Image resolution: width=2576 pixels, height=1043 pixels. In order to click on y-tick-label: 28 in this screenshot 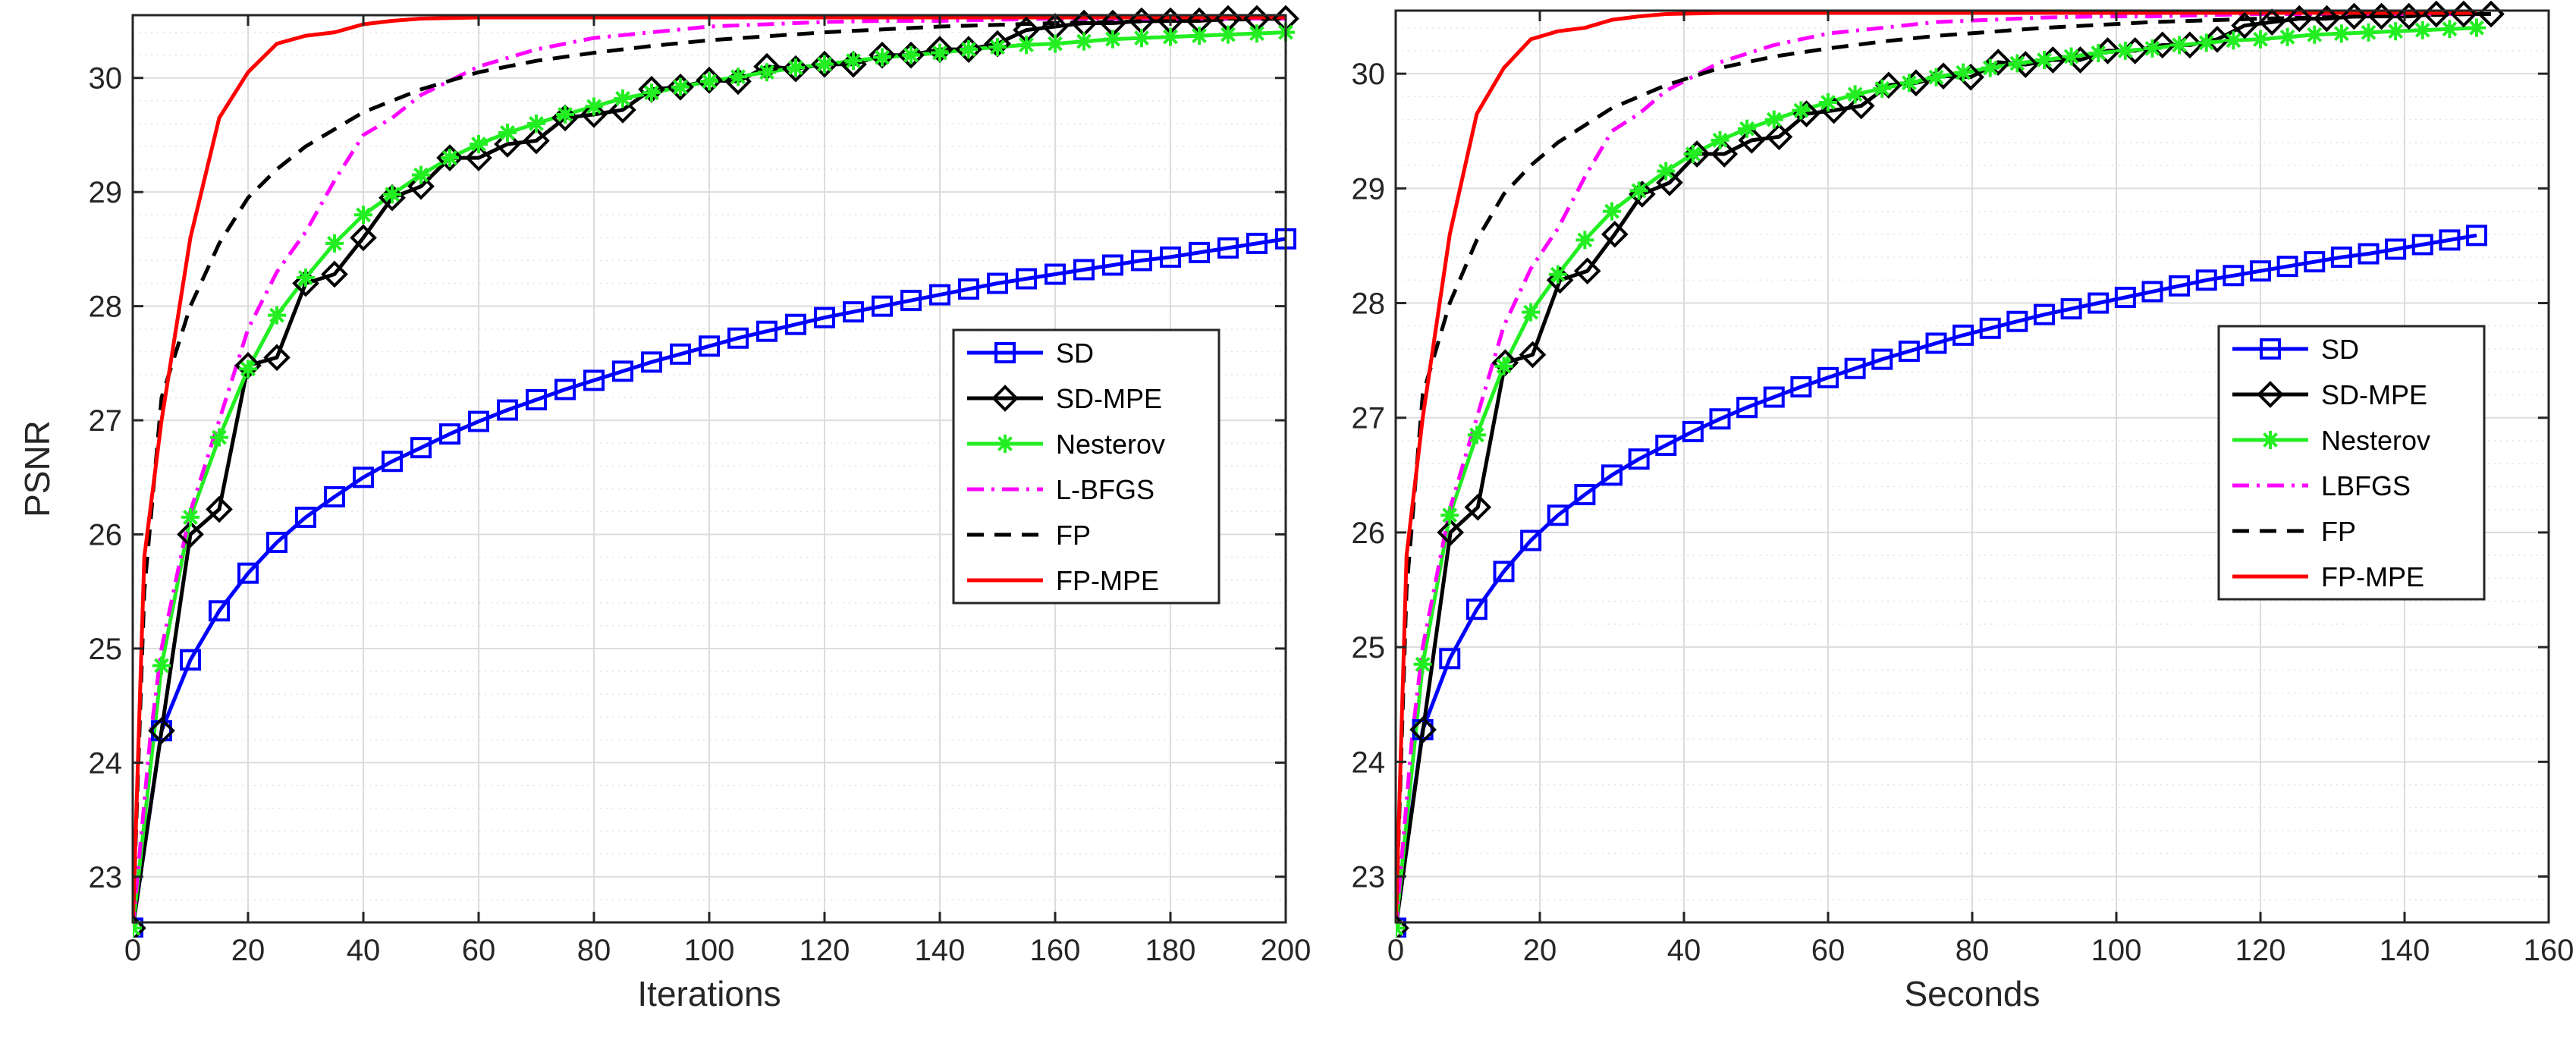, I will do `click(106, 307)`.